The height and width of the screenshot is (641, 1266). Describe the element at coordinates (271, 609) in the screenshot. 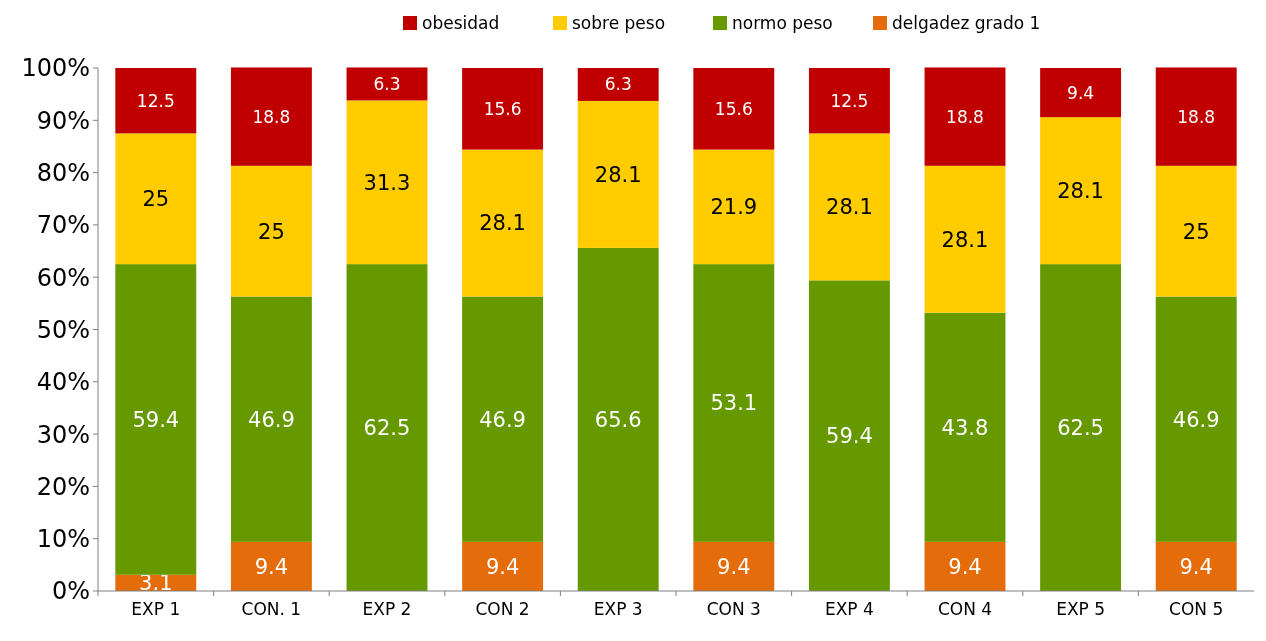

I see `x-tick-label: CON. 1` at that location.